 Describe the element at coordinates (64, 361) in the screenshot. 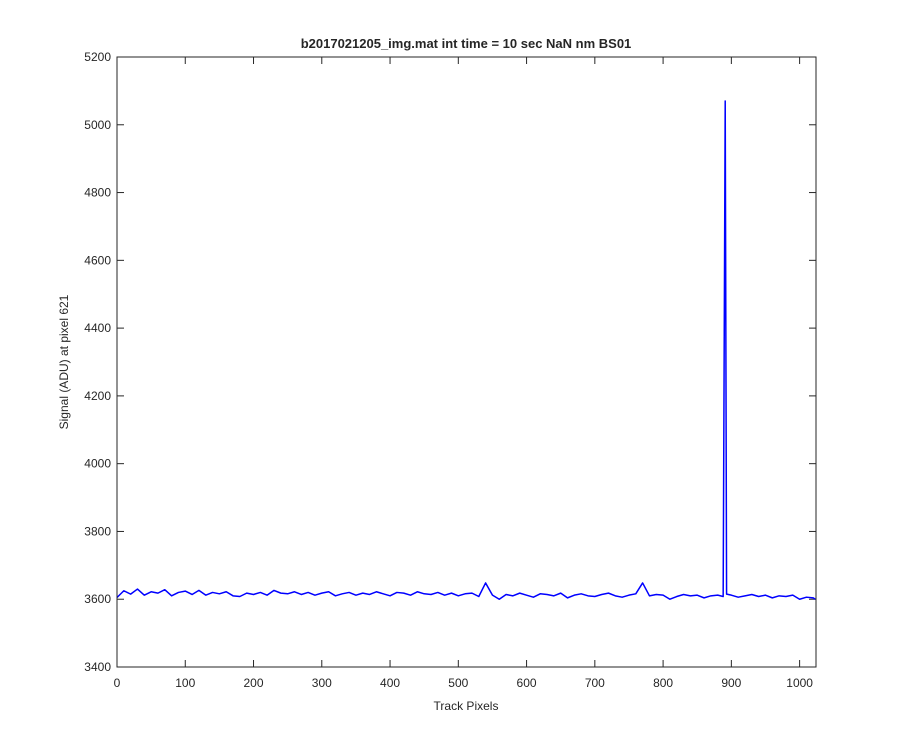

I see `y-axis-label: Signal (ADU) at pixel 621` at that location.